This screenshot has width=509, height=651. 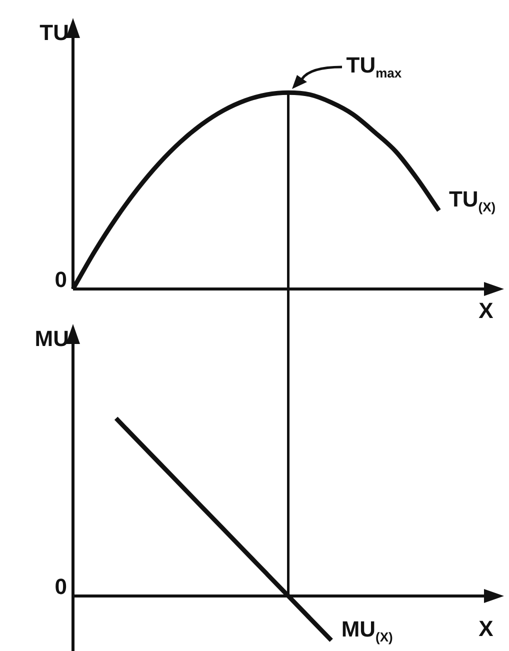 What do you see at coordinates (52, 338) in the screenshot?
I see `y-axis-title: MU` at bounding box center [52, 338].